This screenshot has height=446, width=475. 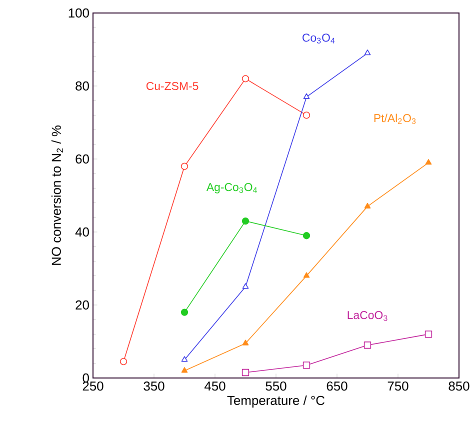 What do you see at coordinates (57, 195) in the screenshot?
I see `y-axis-title: NO conversion to N$_{2}$ / %` at bounding box center [57, 195].